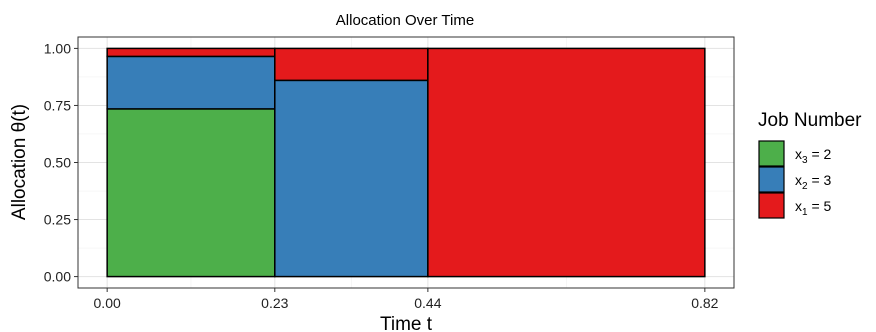 Image resolution: width=876 pixels, height=332 pixels. I want to click on legend-label: x3 = 2, so click(813, 156).